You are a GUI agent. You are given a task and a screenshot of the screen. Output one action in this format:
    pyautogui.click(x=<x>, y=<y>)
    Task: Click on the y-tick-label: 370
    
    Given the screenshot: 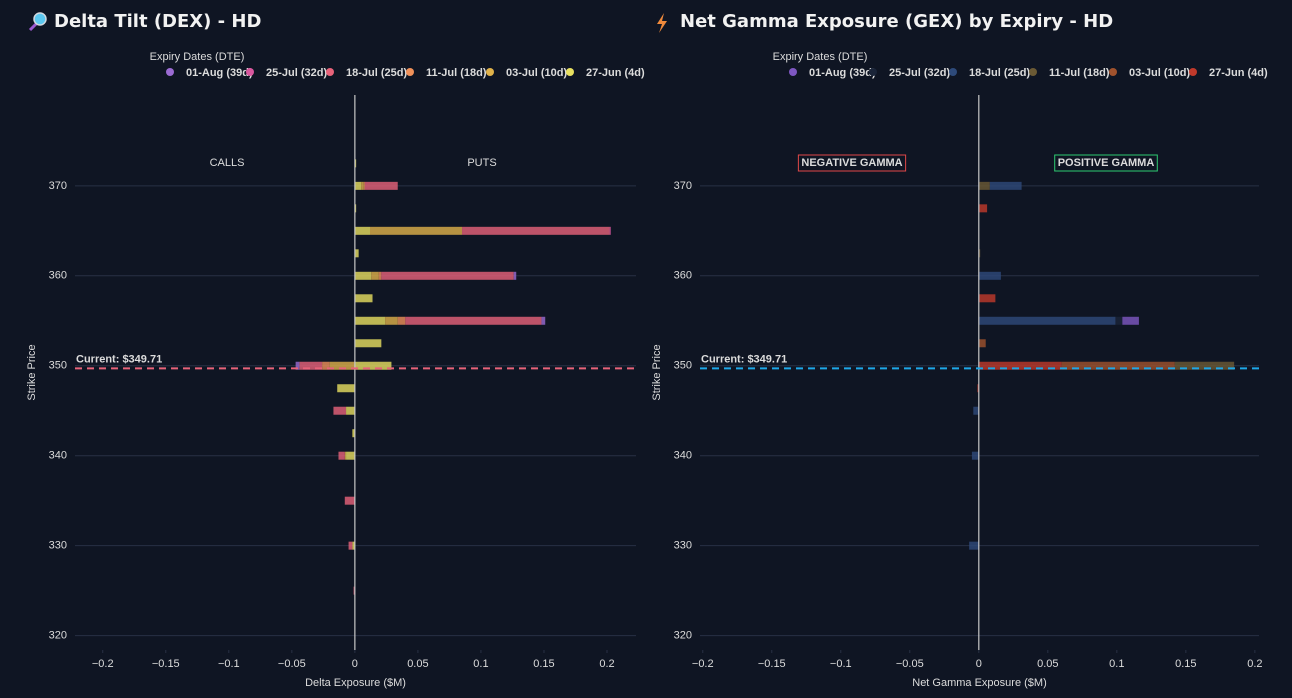 What is the action you would take?
    pyautogui.click(x=683, y=186)
    